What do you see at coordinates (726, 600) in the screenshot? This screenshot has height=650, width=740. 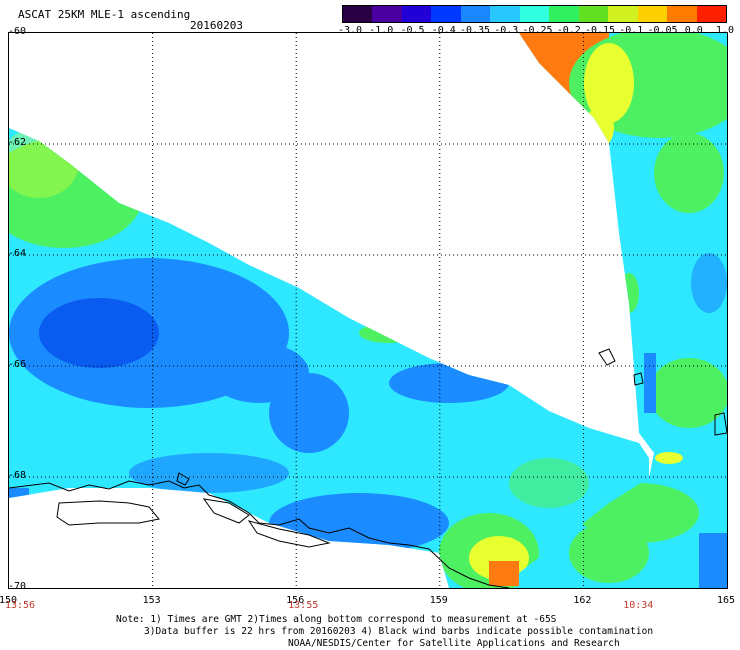 I see `longitude-label: 165` at bounding box center [726, 600].